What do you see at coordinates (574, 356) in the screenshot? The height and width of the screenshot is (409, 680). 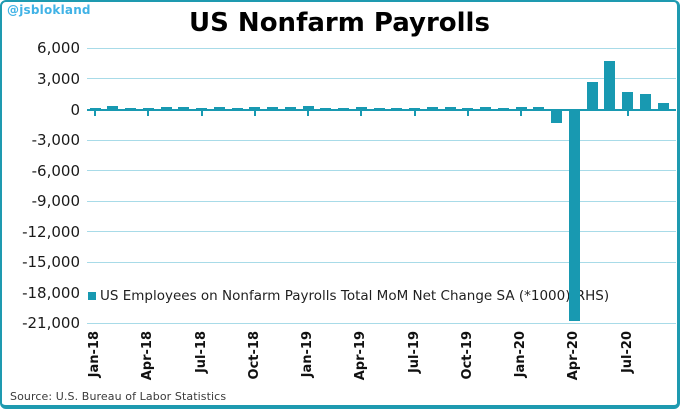 I see `x-axis-tick-label: Apr-20` at bounding box center [574, 356].